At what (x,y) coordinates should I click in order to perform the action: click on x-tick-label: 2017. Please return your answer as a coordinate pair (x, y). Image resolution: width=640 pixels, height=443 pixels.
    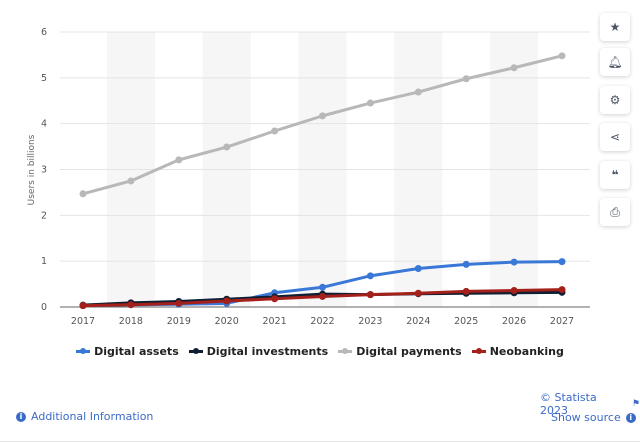
    Looking at the image, I should click on (83, 321).